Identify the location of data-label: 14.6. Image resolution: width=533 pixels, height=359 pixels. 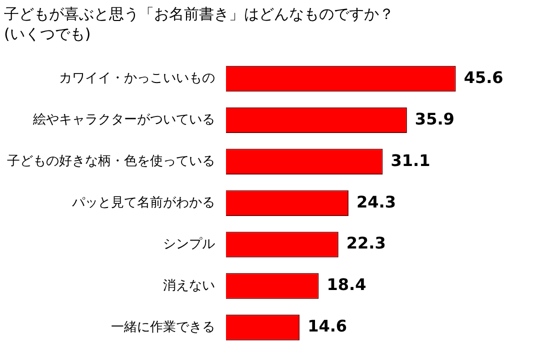
(328, 326).